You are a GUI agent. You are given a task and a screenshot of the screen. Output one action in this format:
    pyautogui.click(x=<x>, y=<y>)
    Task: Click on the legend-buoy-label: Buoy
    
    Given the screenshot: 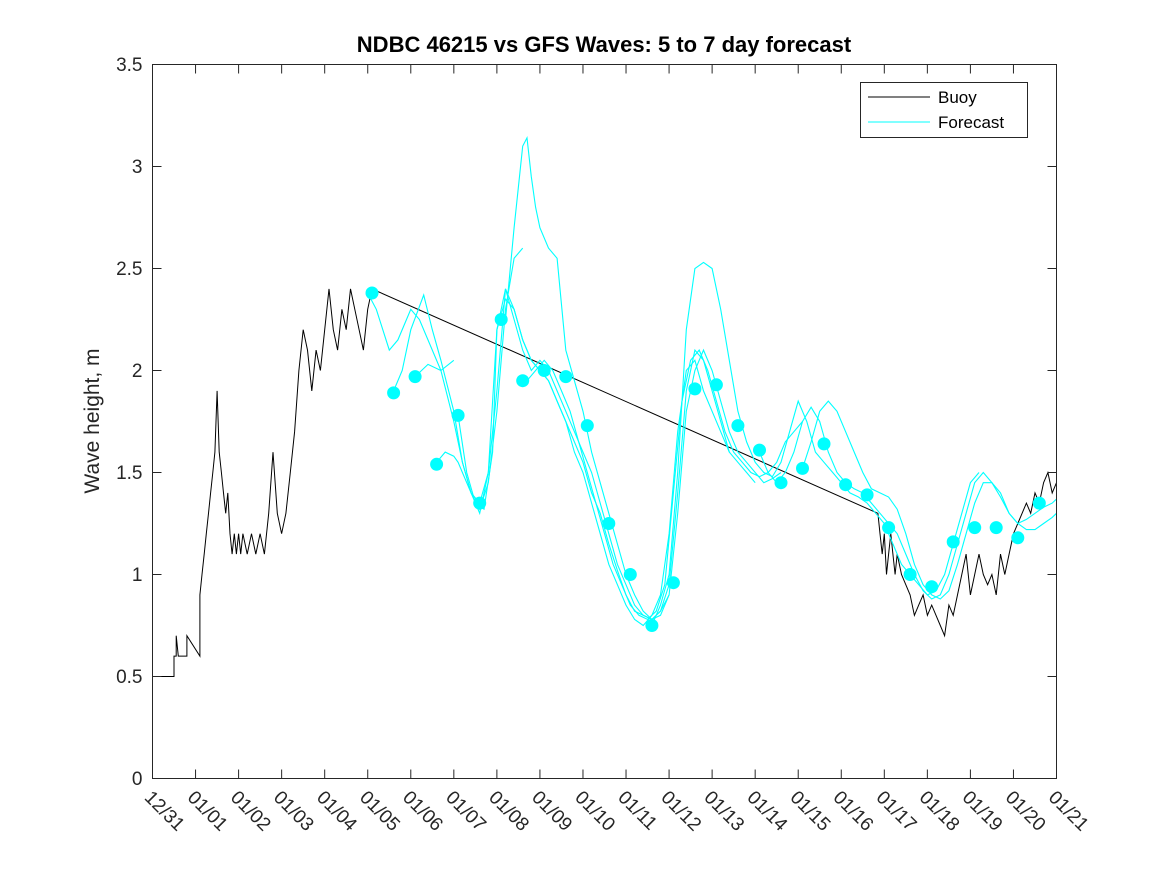 What is the action you would take?
    pyautogui.click(x=957, y=97)
    